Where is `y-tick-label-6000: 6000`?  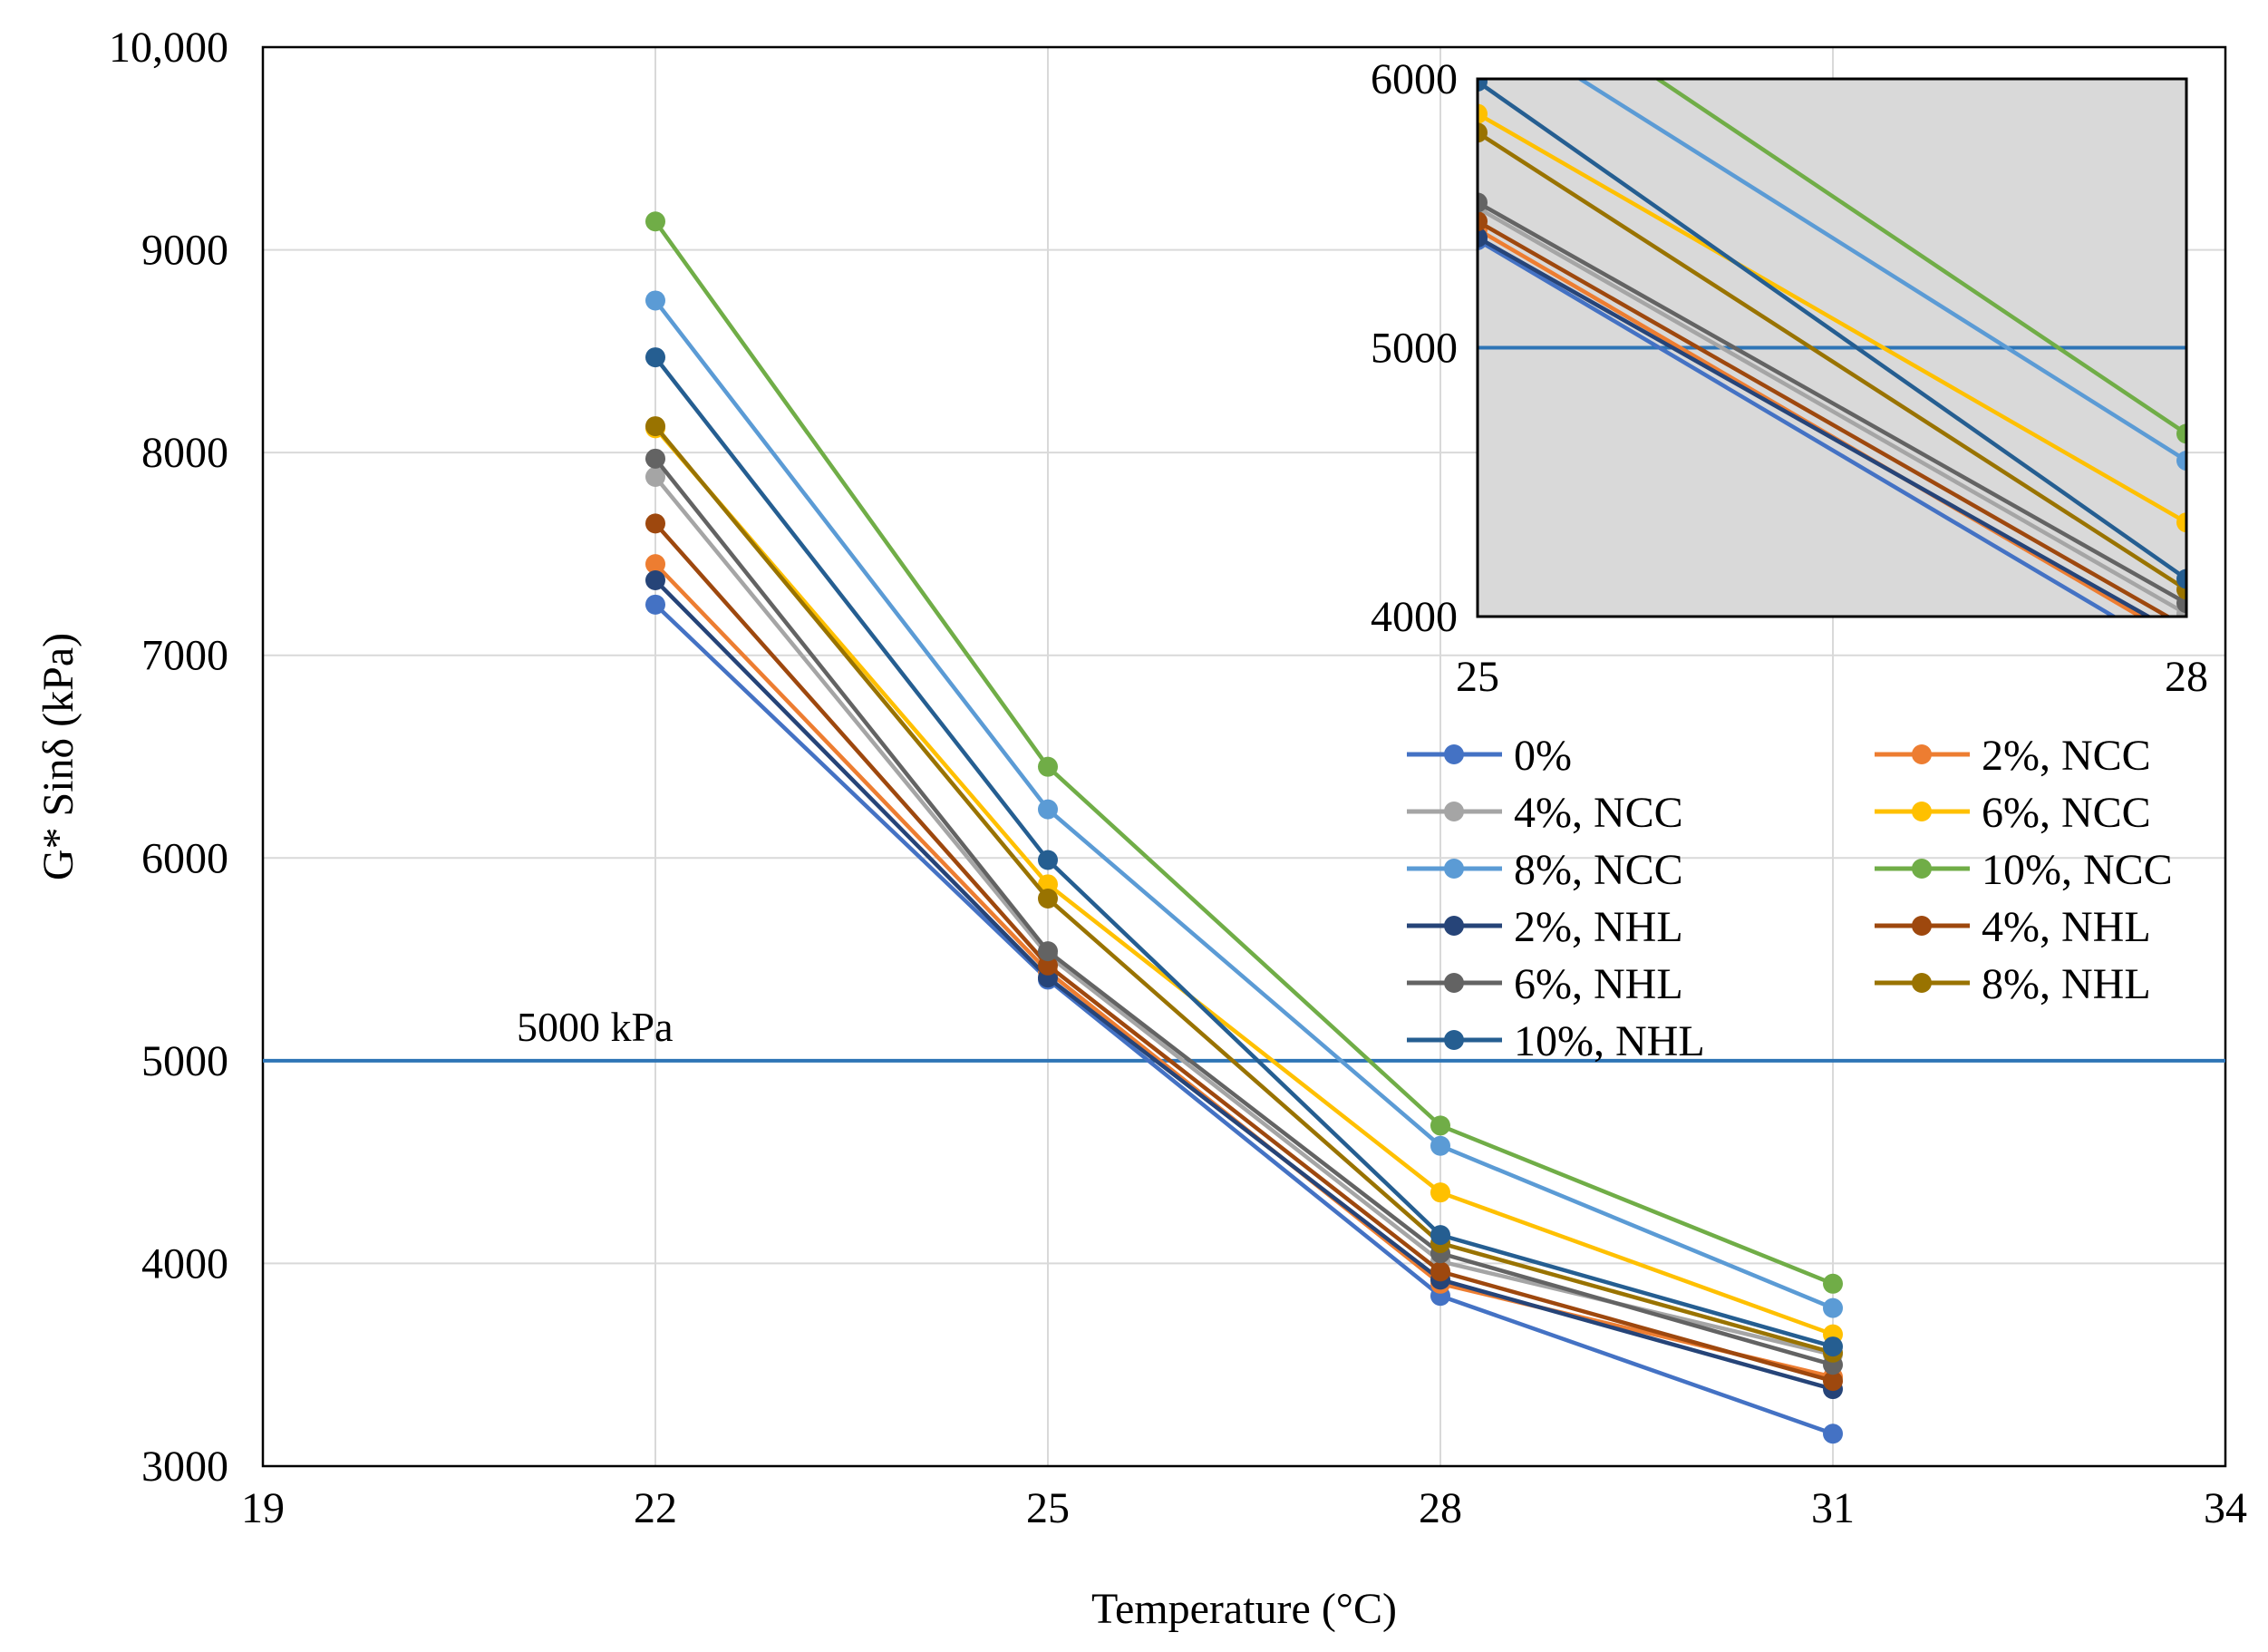 y-tick-label-6000: 6000 is located at coordinates (185, 858).